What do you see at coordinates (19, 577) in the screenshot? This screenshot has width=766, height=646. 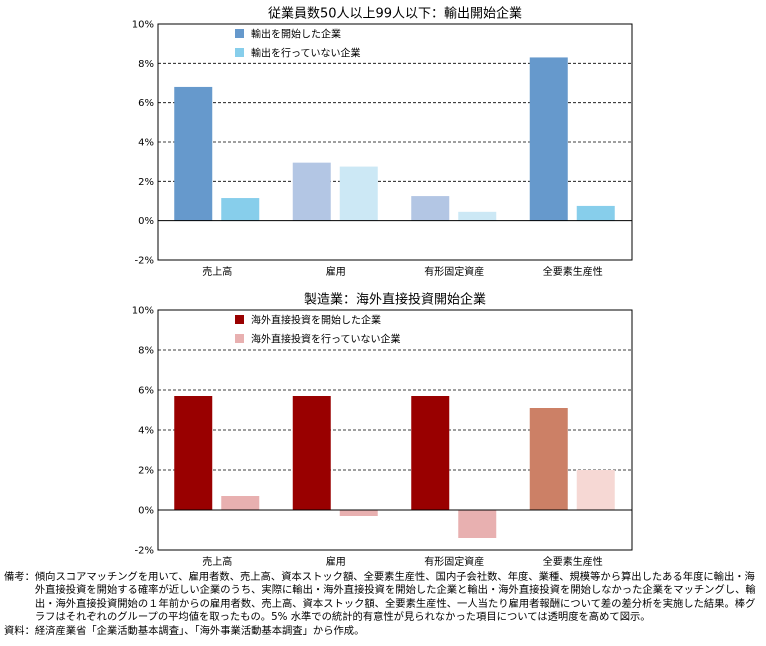 I see `remarks-label: 備考：` at bounding box center [19, 577].